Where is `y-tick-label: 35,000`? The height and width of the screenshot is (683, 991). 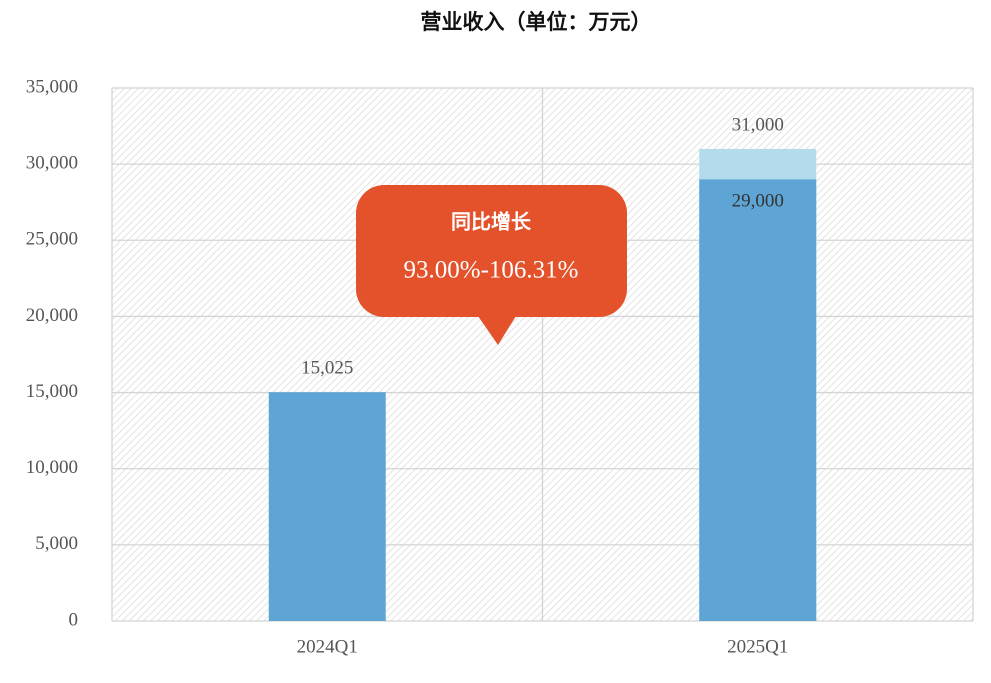
y-tick-label: 35,000 is located at coordinates (52, 86).